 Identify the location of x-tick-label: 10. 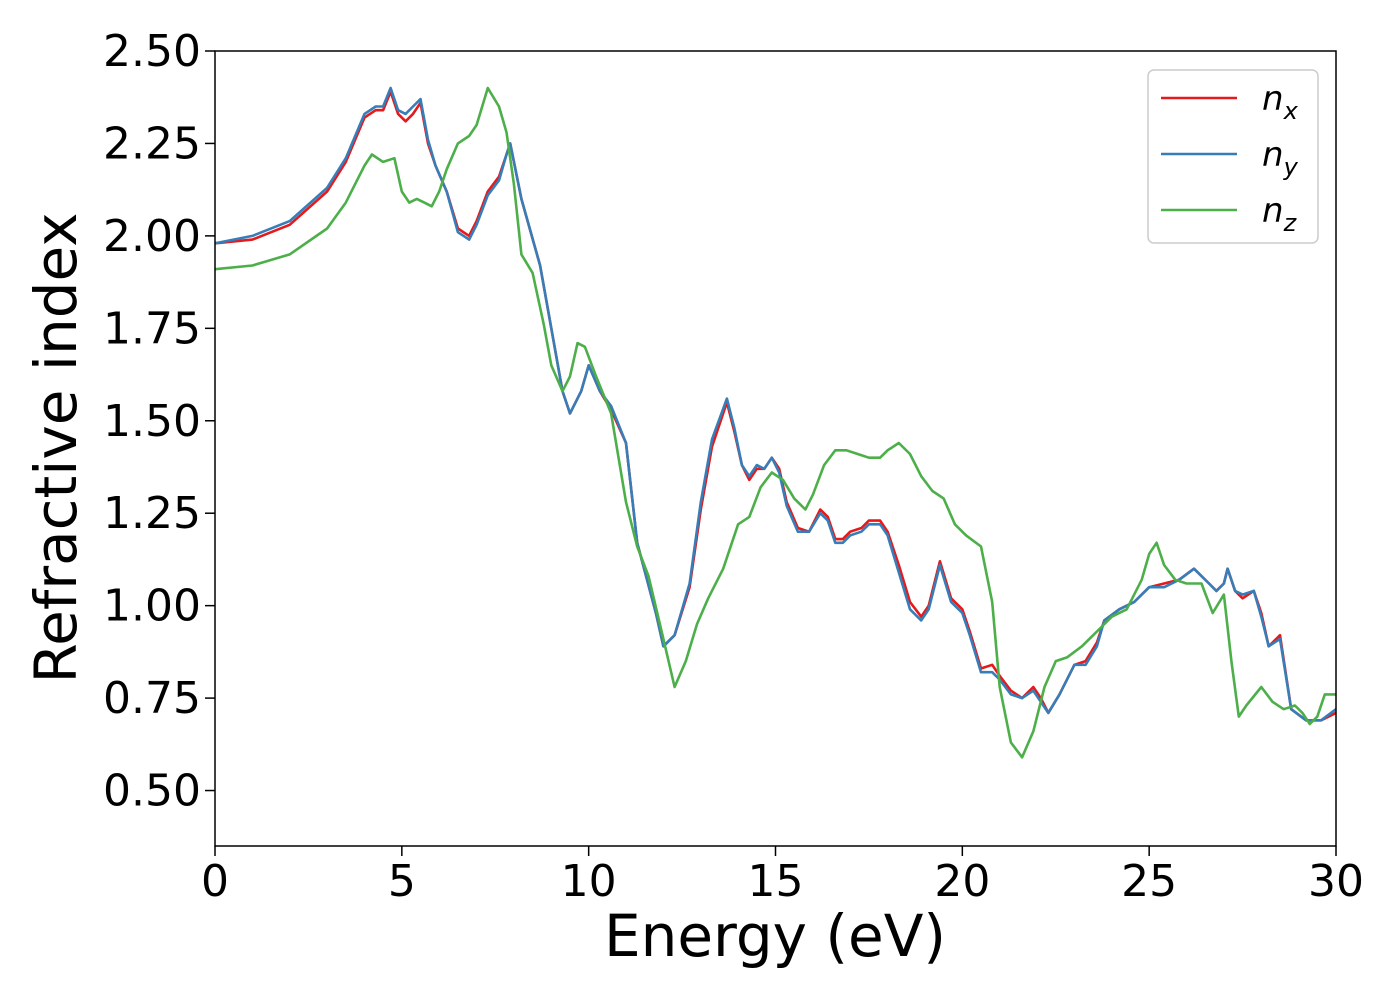
(589, 881).